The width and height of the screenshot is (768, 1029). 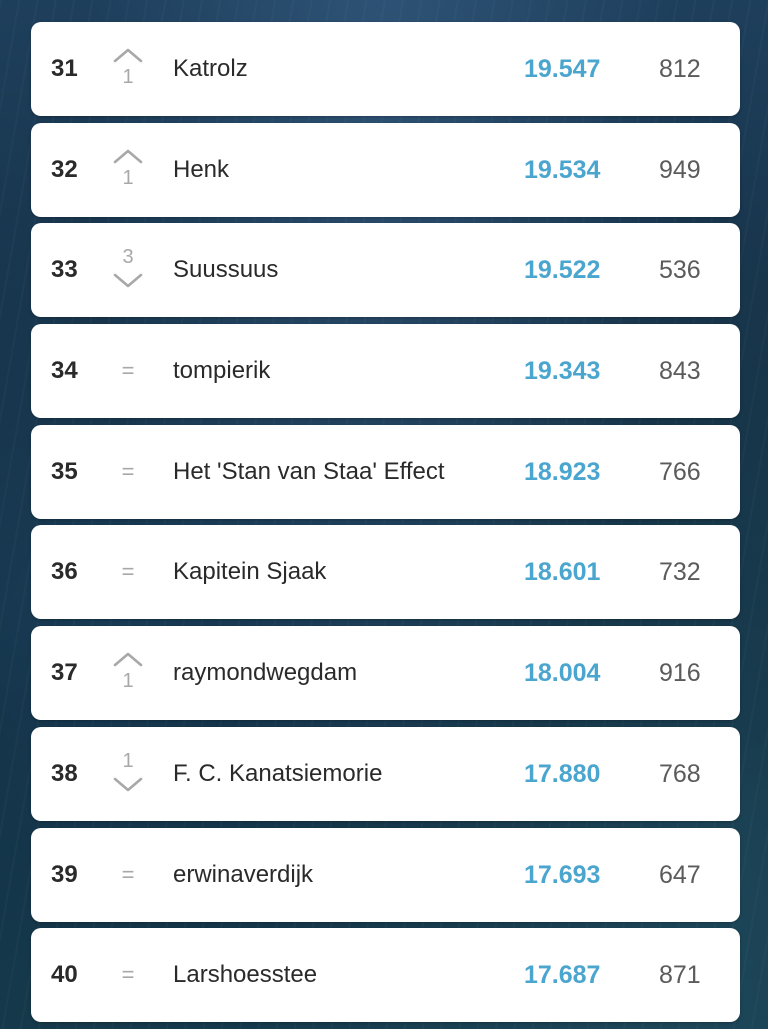 I want to click on team-value: 647, so click(x=680, y=874).